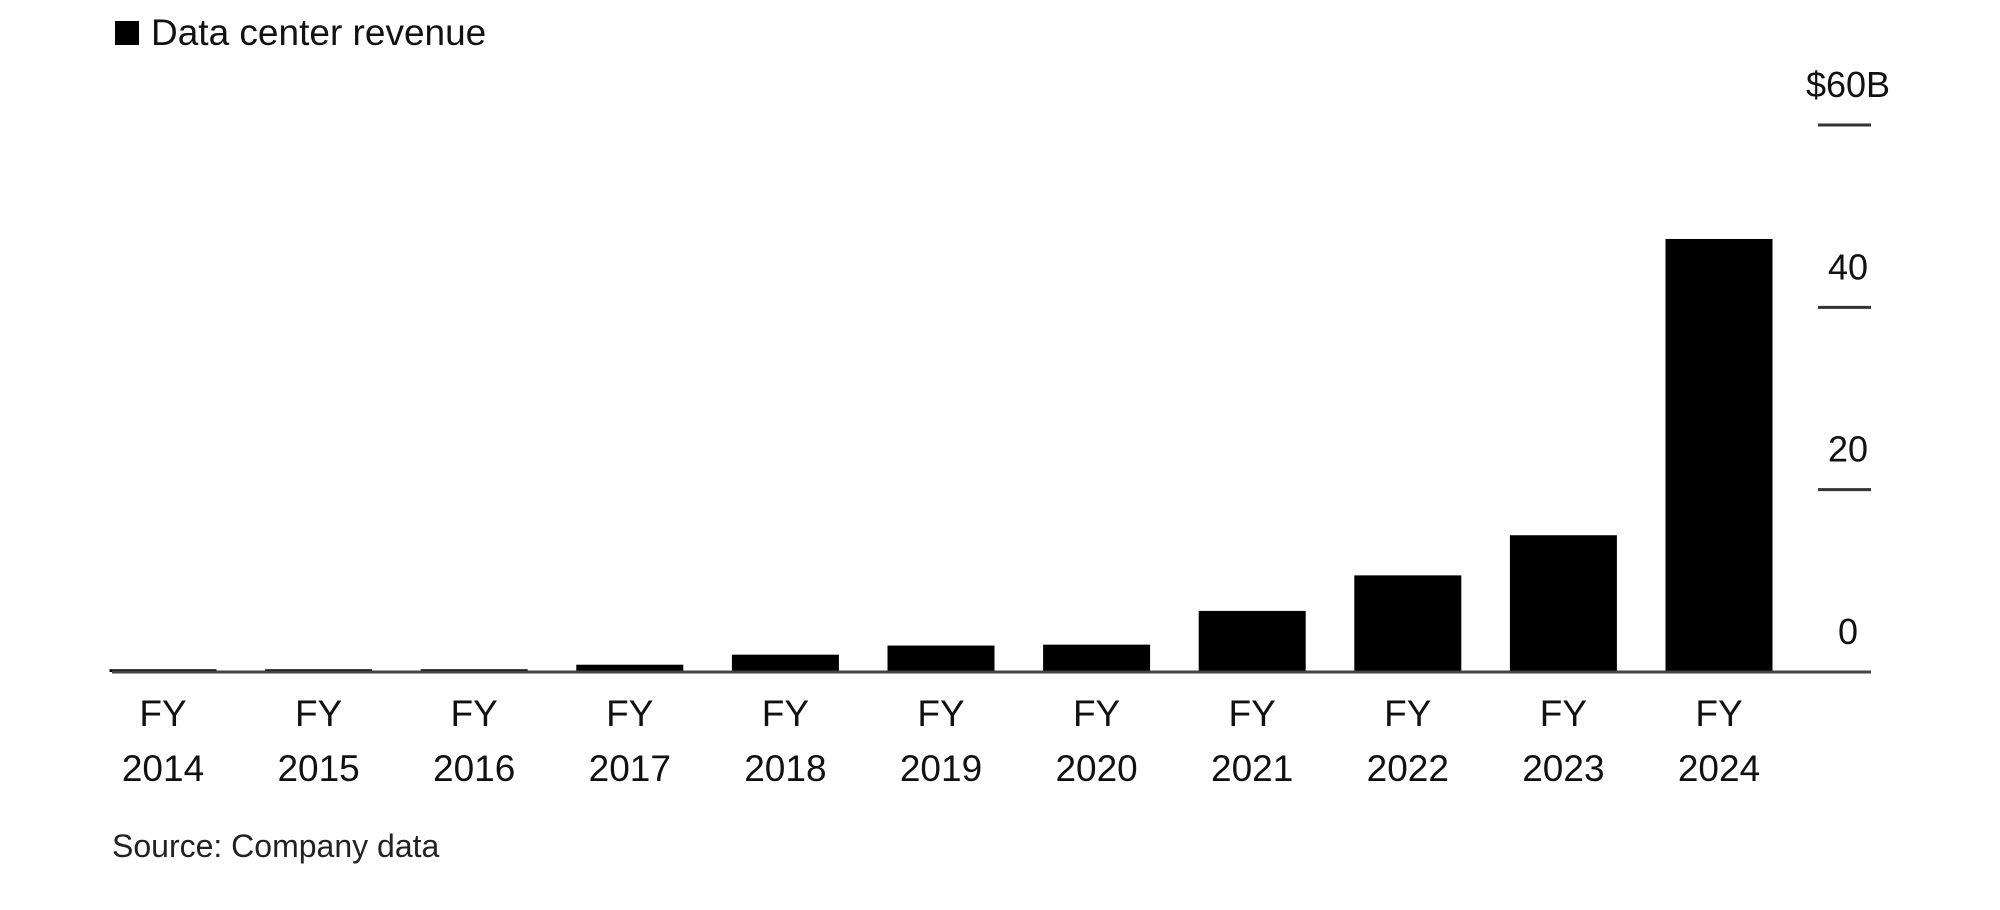  I want to click on y-tick-label: 0, so click(1848, 631).